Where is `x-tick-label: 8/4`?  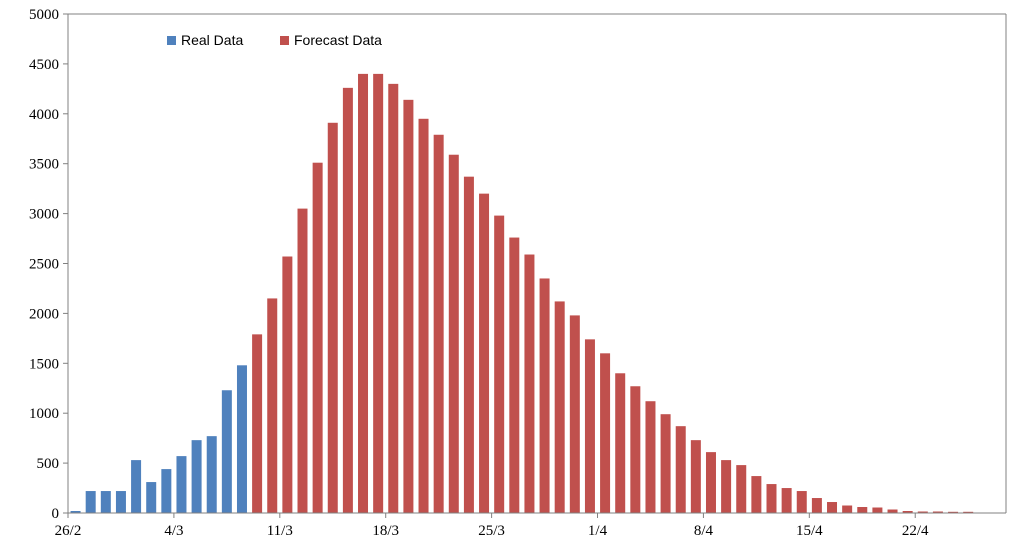 x-tick-label: 8/4 is located at coordinates (704, 531).